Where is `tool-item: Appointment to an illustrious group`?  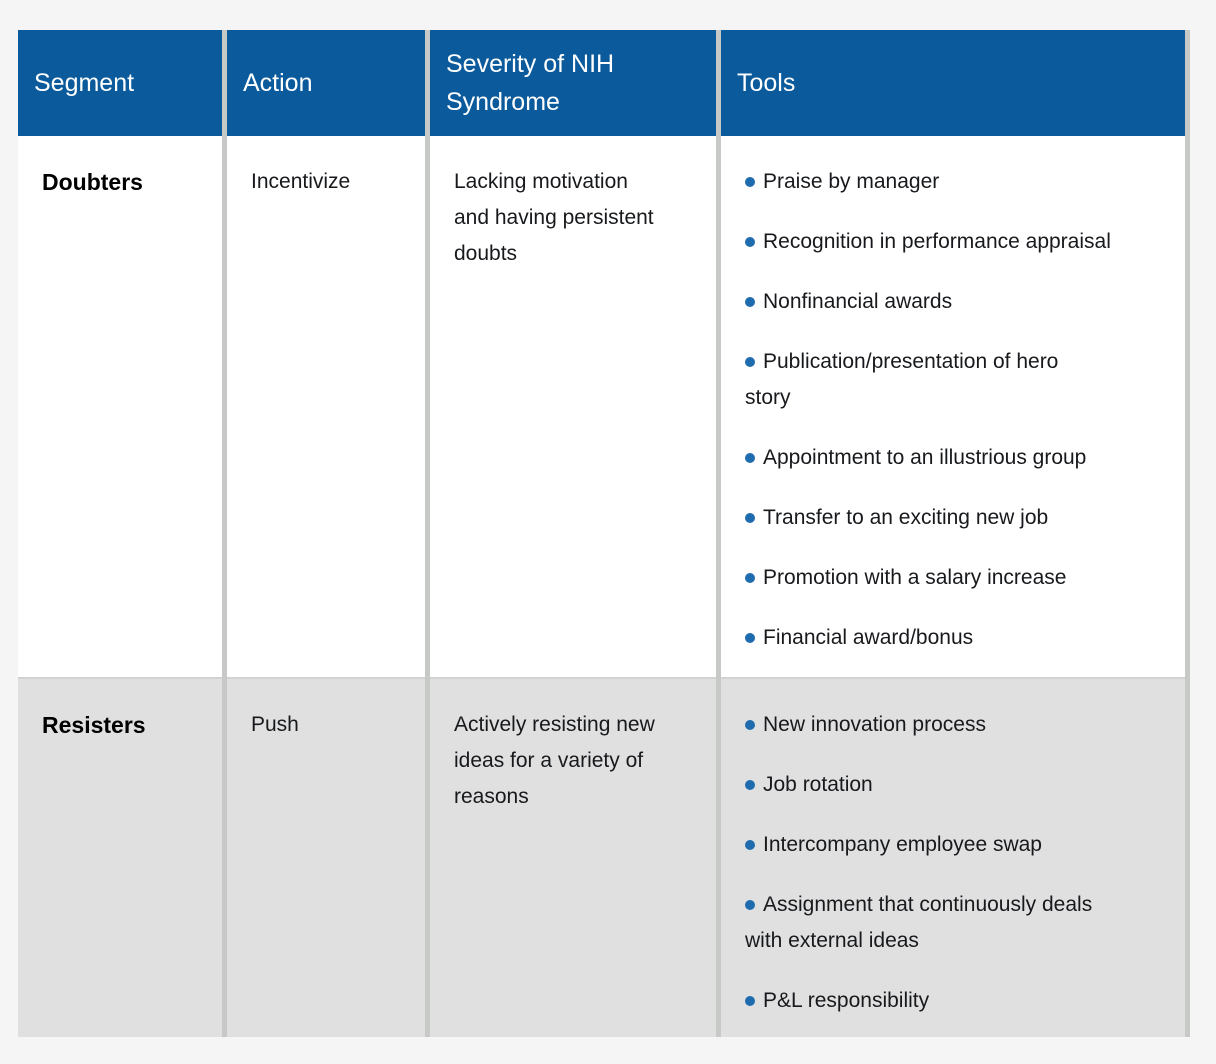 tool-item: Appointment to an illustrious group is located at coordinates (957, 458).